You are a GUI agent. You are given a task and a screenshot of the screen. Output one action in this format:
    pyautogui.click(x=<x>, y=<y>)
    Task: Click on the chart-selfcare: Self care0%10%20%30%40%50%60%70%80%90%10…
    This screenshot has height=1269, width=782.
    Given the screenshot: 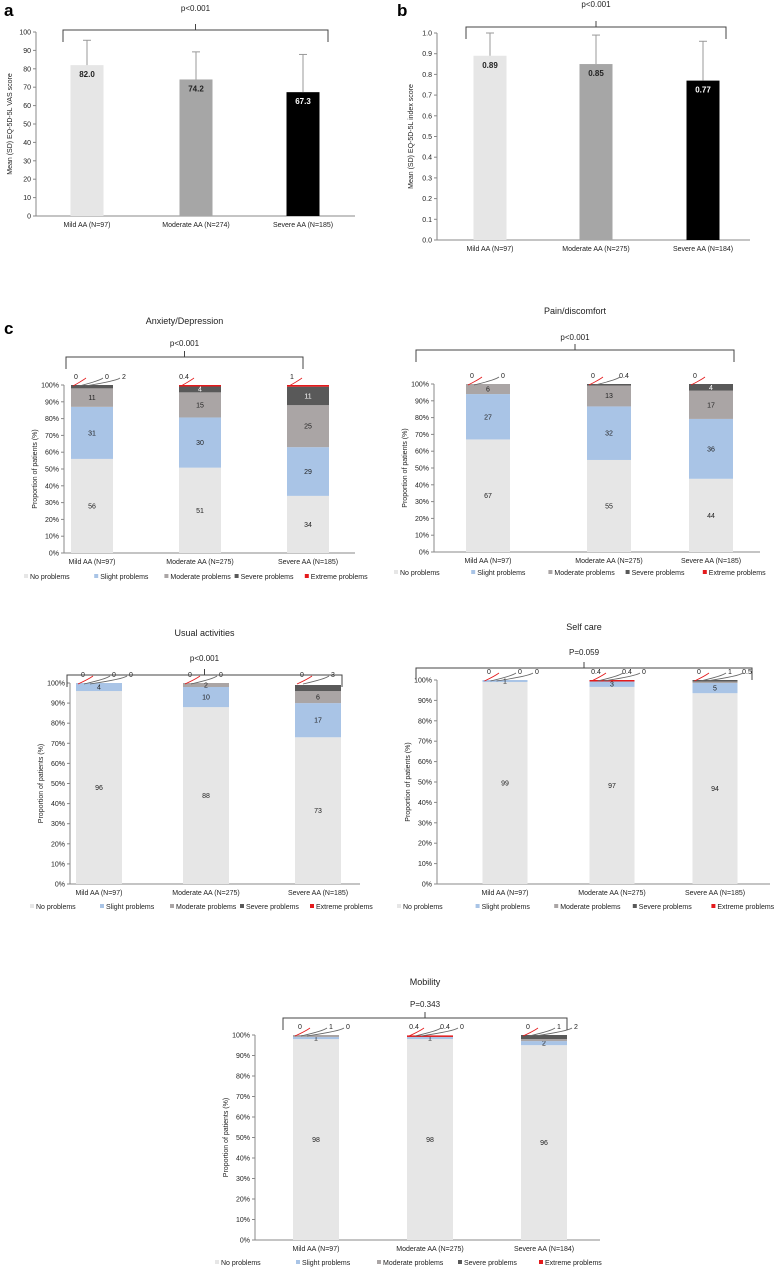 What is the action you would take?
    pyautogui.click(x=586, y=766)
    